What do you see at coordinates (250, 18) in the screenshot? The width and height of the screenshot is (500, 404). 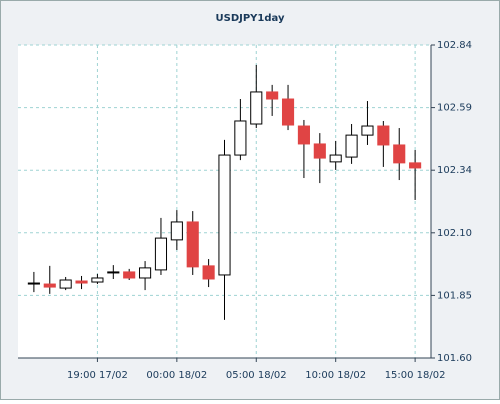 I see `chart-title: USDJPY1day` at bounding box center [250, 18].